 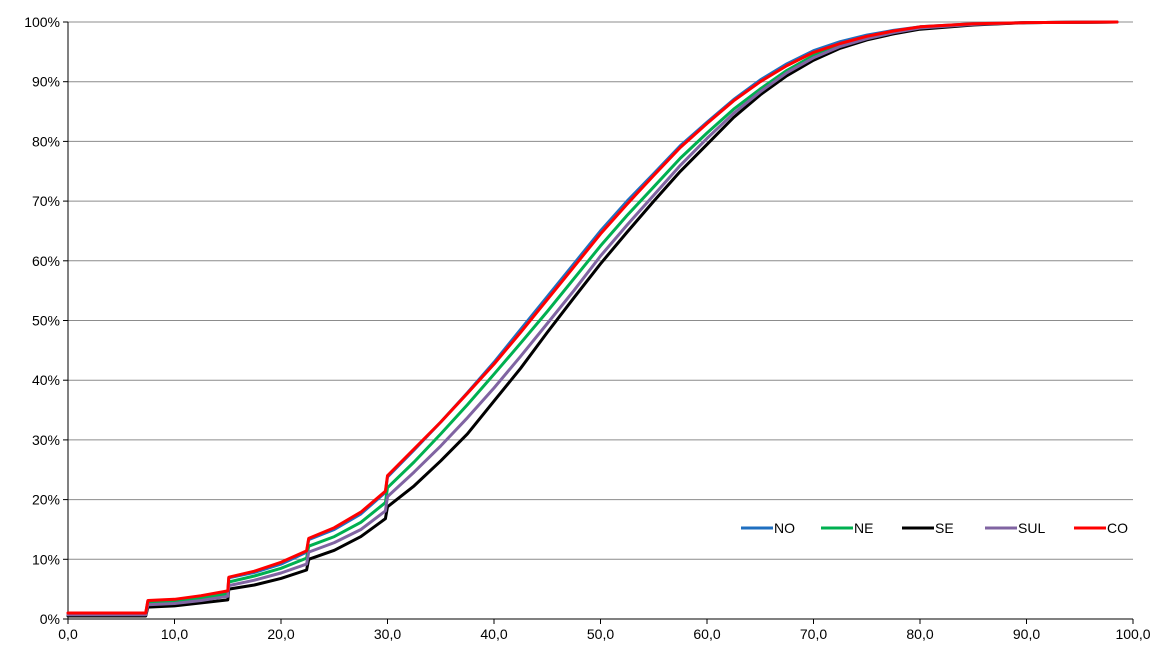 What do you see at coordinates (1031, 528) in the screenshot?
I see `legend-label: SUL` at bounding box center [1031, 528].